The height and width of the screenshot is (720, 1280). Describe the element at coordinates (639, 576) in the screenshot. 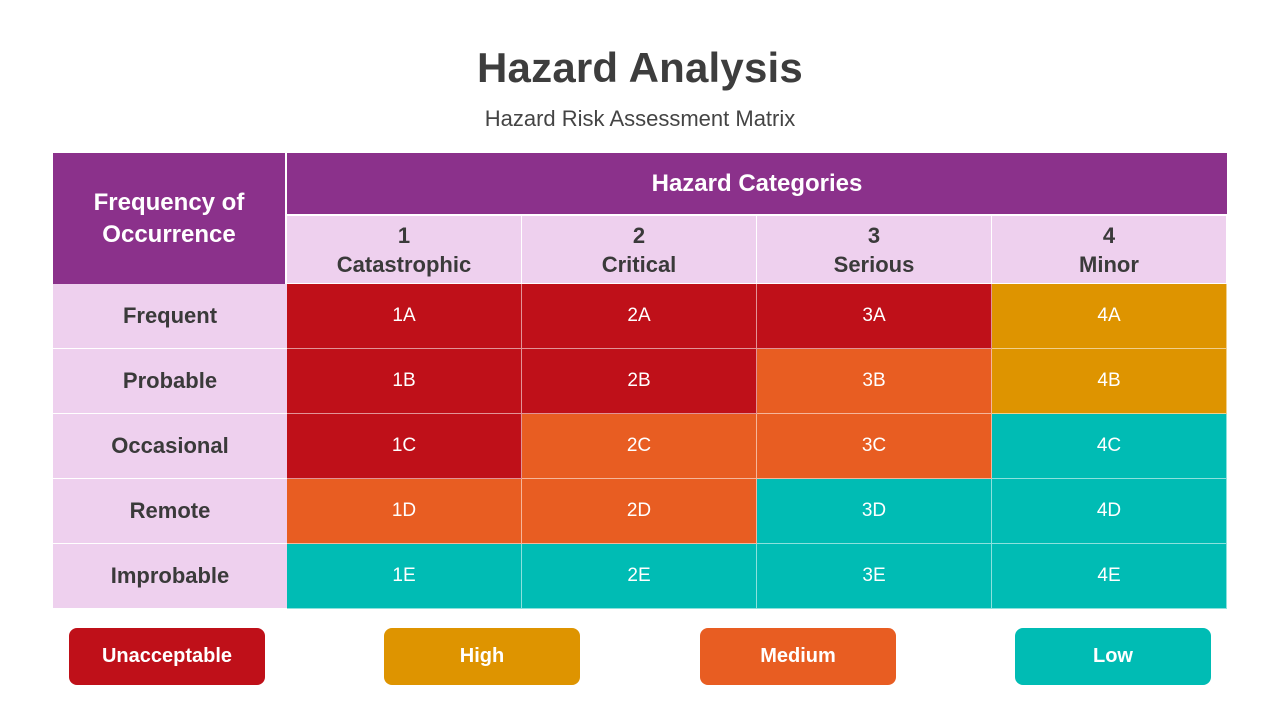

I see `risk-cell-2e: 2E` at that location.